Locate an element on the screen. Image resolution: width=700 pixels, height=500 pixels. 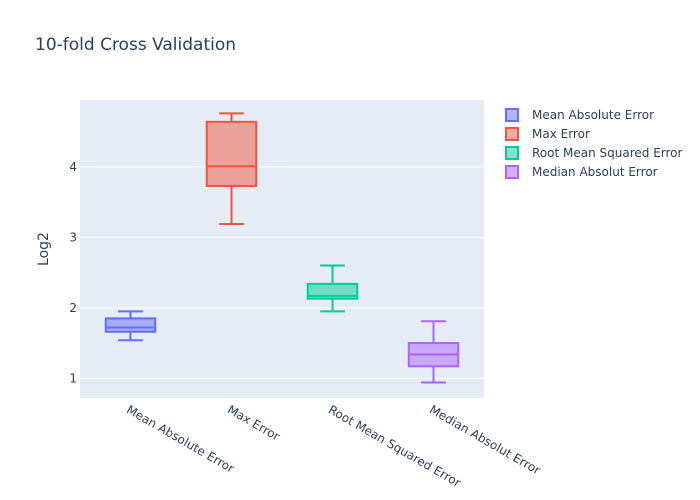
legend-label-4: Median Absolut Error is located at coordinates (595, 172).